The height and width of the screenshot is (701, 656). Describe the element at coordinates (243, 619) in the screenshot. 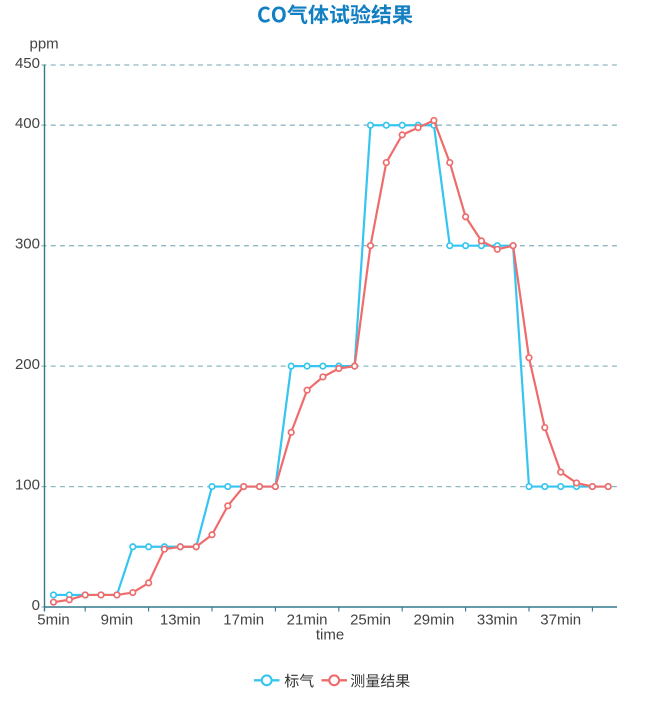

I see `svg-text: 17min` at that location.